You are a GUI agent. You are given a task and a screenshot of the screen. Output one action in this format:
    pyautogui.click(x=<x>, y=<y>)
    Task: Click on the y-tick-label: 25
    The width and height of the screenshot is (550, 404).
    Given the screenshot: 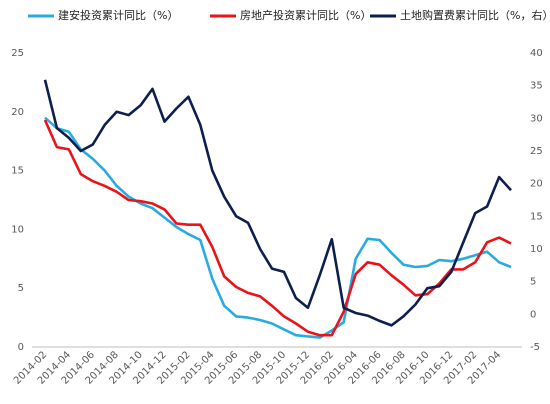 What is the action you would take?
    pyautogui.click(x=17, y=53)
    